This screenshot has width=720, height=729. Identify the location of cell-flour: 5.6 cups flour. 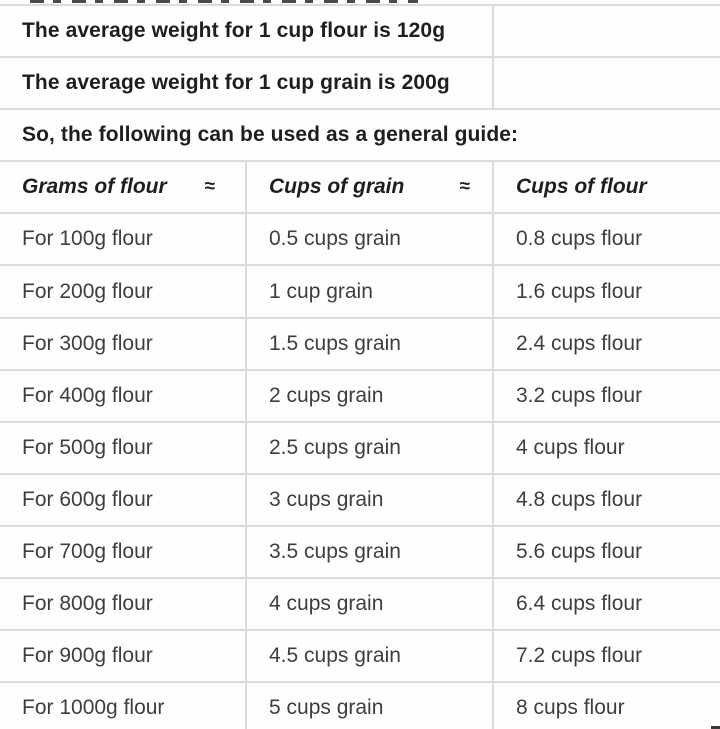
(607, 552).